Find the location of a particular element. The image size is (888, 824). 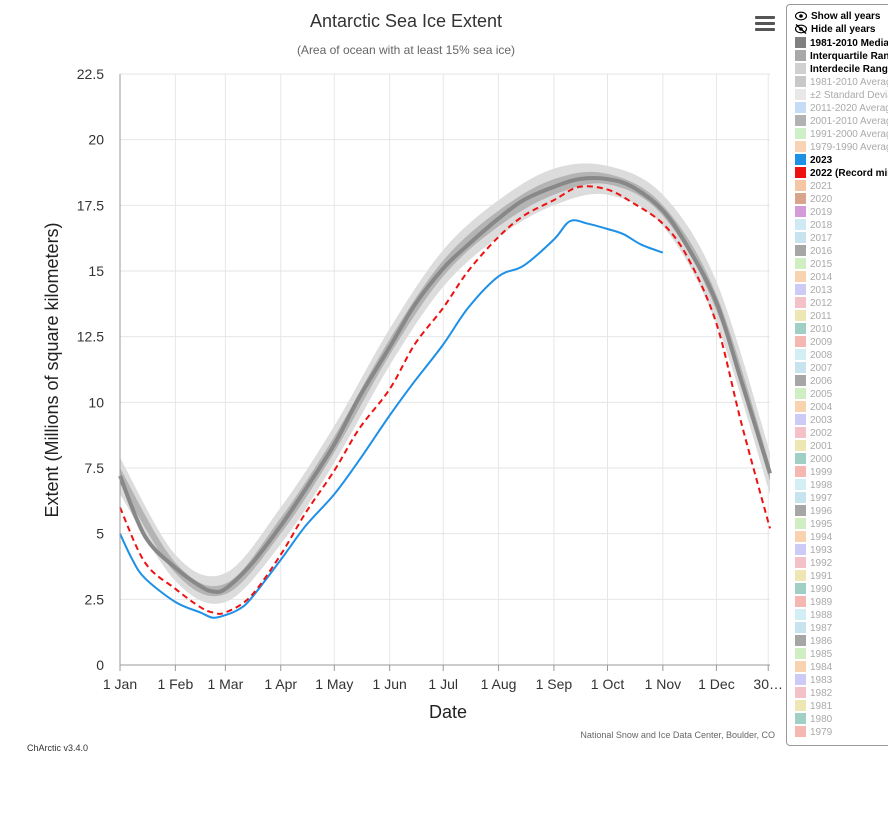

hide-all-years-button: Hide all years is located at coordinates (835, 29).